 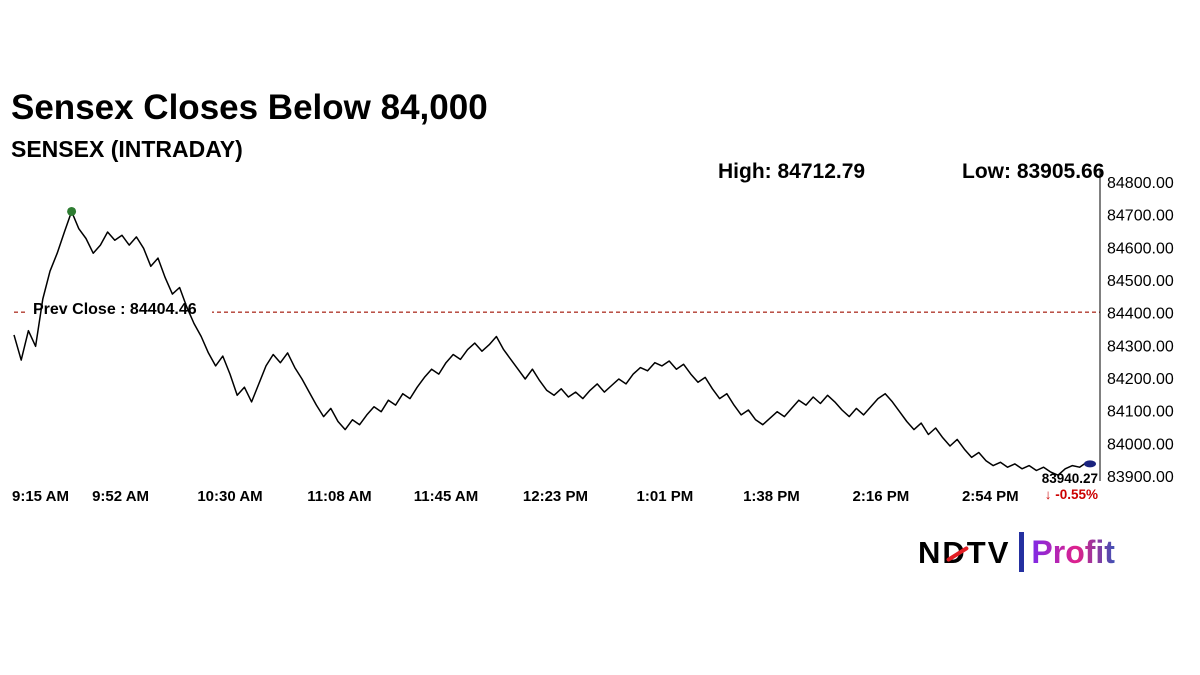 I want to click on ndtv-wordmark-wrap: NDTV, so click(x=964, y=552).